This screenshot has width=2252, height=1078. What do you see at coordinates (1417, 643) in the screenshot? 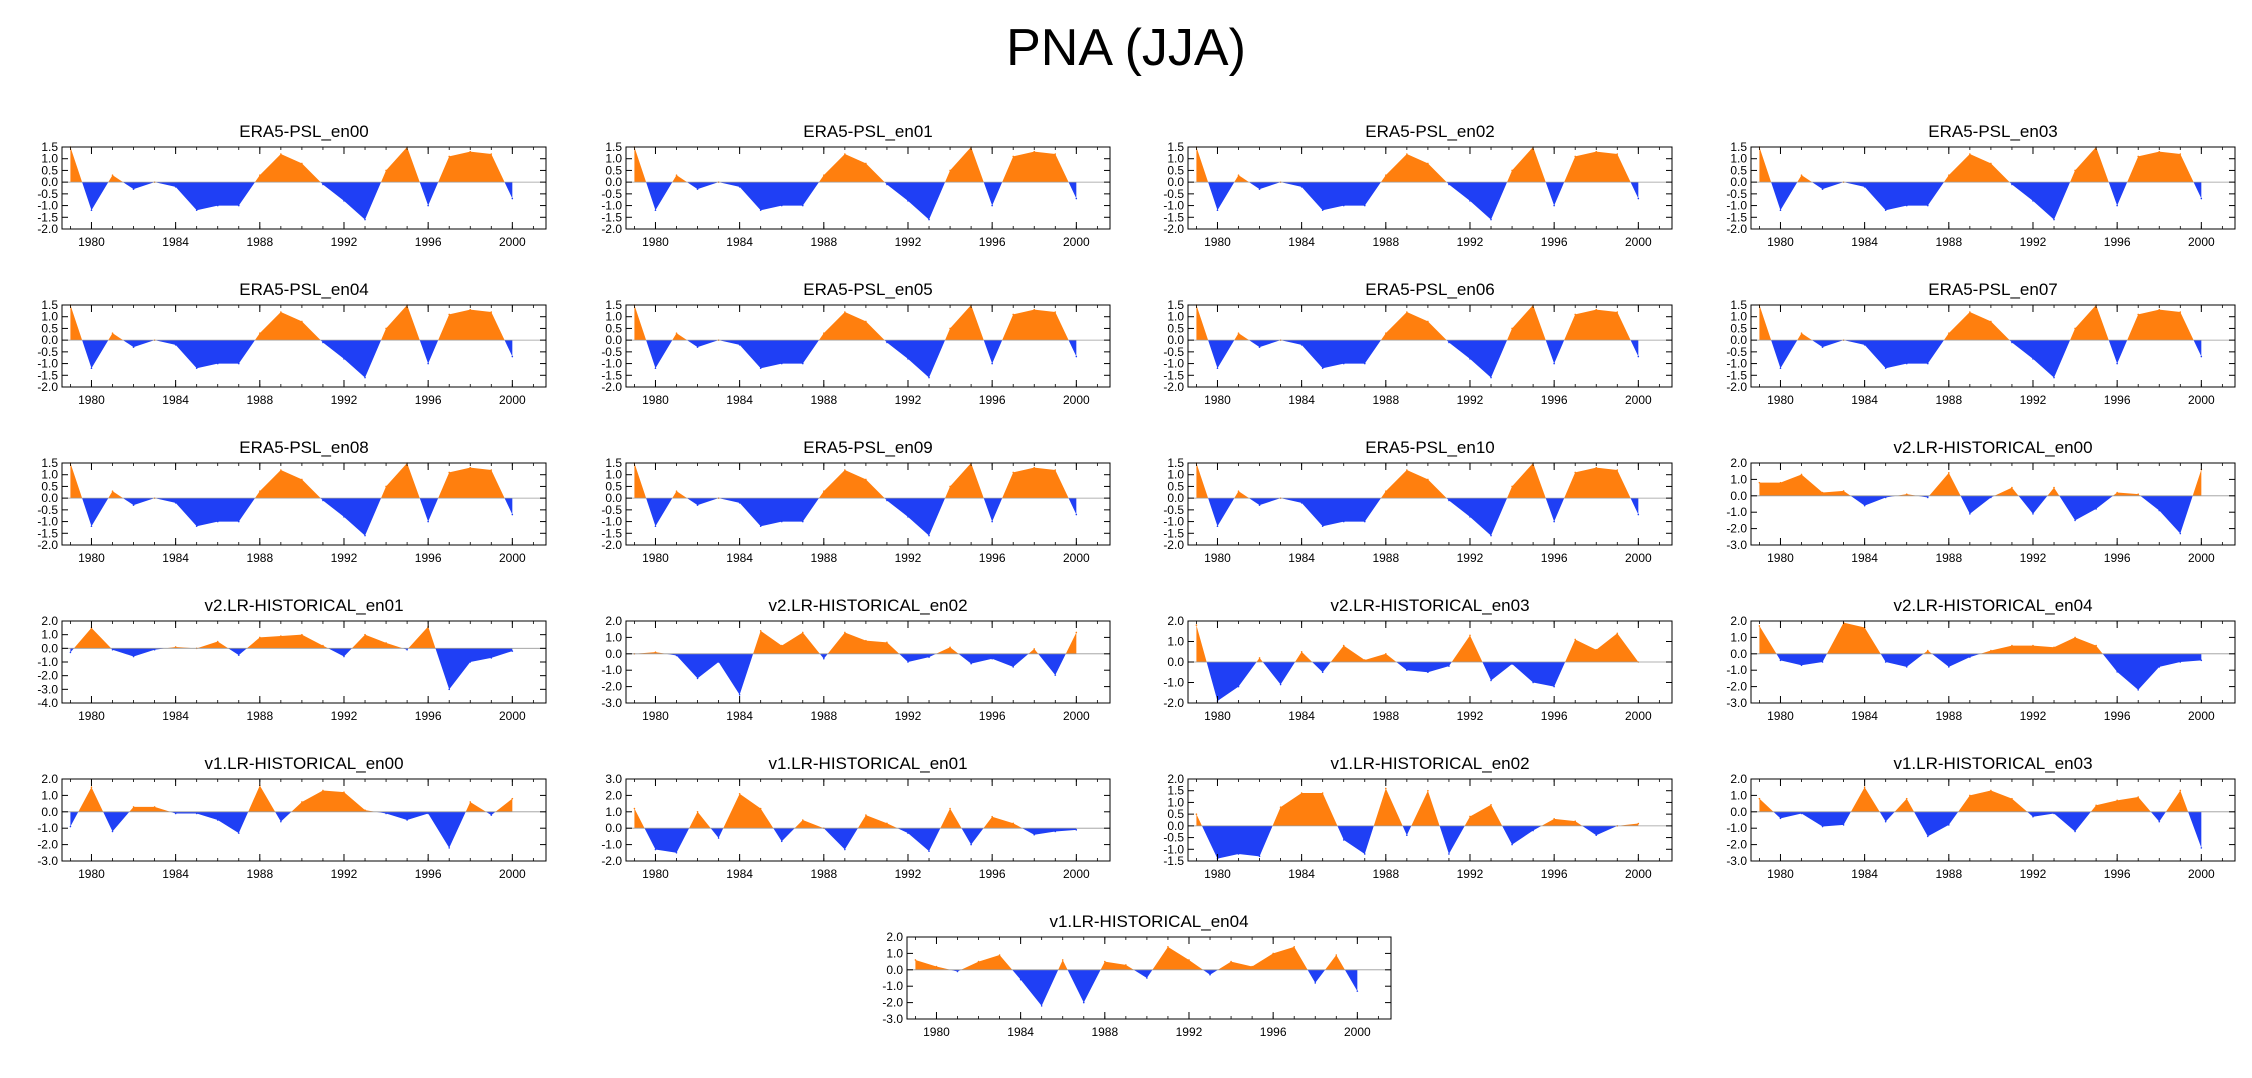
I see `positive-anomaly-area` at bounding box center [1417, 643].